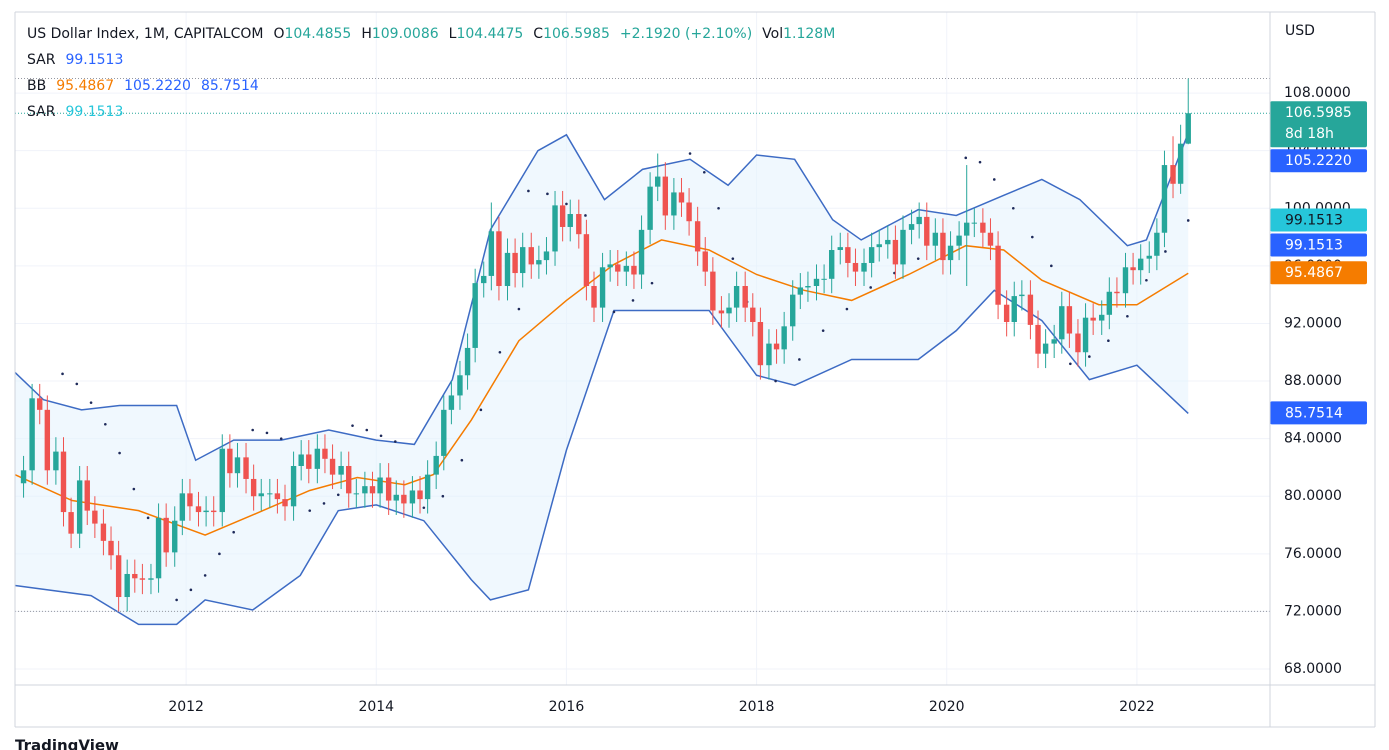  I want to click on x-tick-label: 2020, so click(947, 707).